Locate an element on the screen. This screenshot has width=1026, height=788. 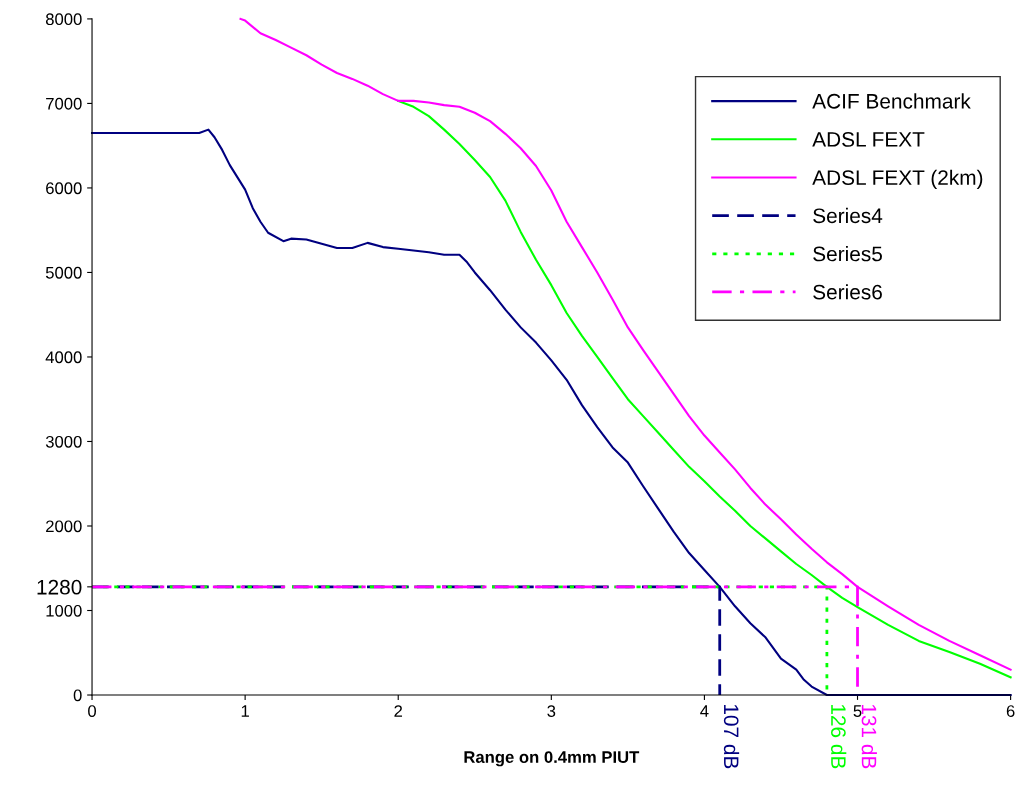
legend-label: Series4 is located at coordinates (848, 215).